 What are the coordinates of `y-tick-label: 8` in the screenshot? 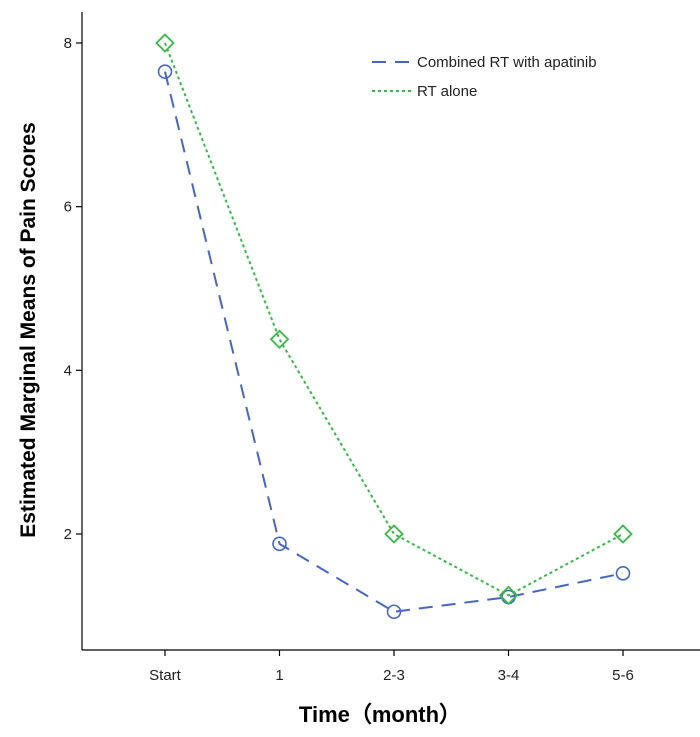 It's located at (68, 43).